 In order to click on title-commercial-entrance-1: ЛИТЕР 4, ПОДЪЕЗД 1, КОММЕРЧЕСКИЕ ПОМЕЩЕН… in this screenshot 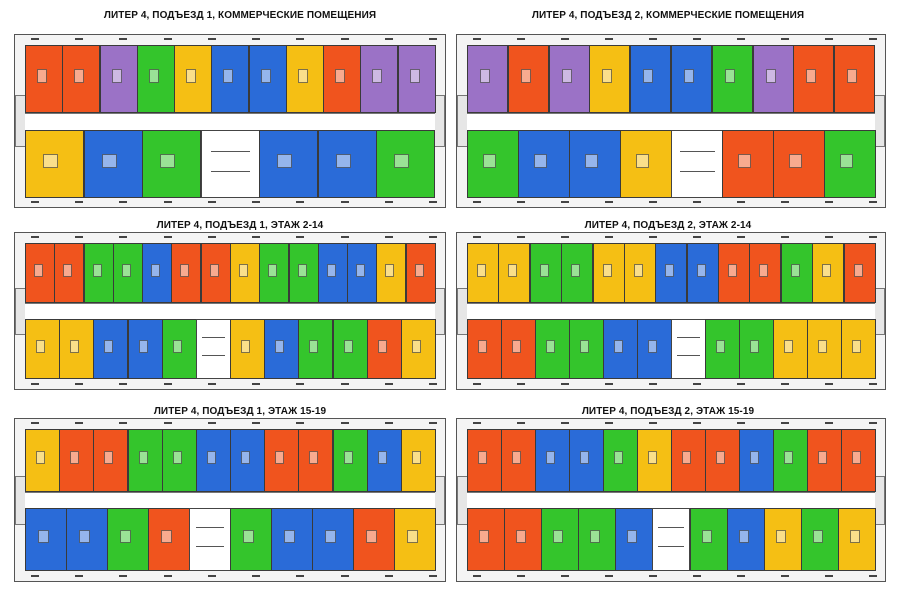, I will do `click(240, 15)`.